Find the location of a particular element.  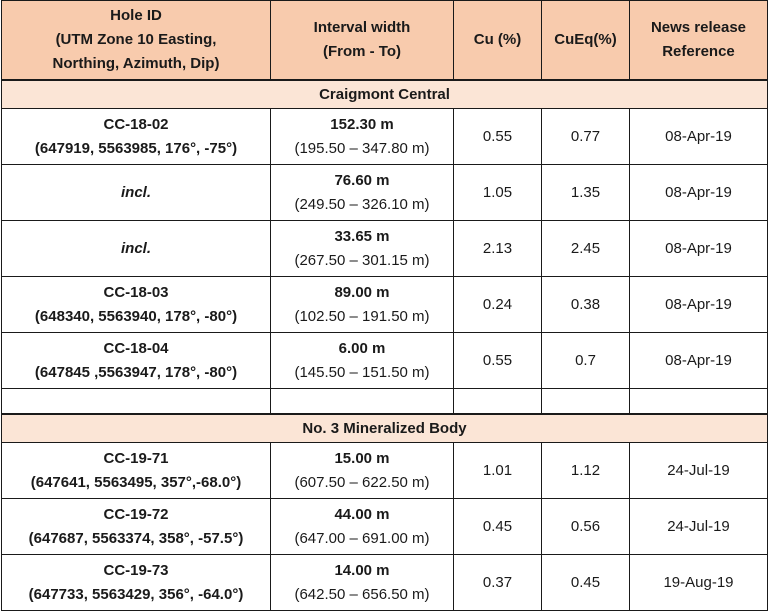

interval-width: 15.00 m is located at coordinates (362, 458).